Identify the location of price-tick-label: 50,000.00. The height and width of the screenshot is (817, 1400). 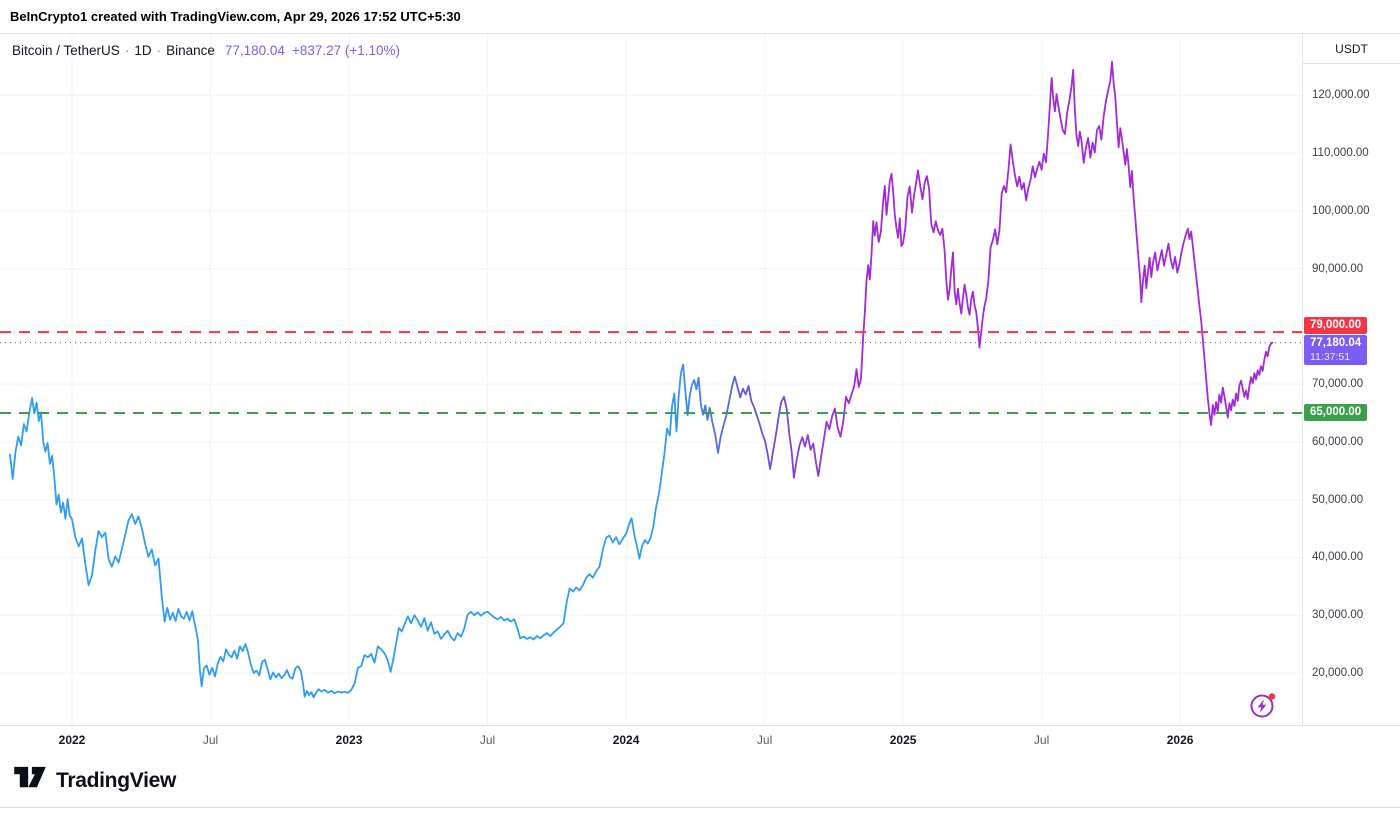
(1338, 499).